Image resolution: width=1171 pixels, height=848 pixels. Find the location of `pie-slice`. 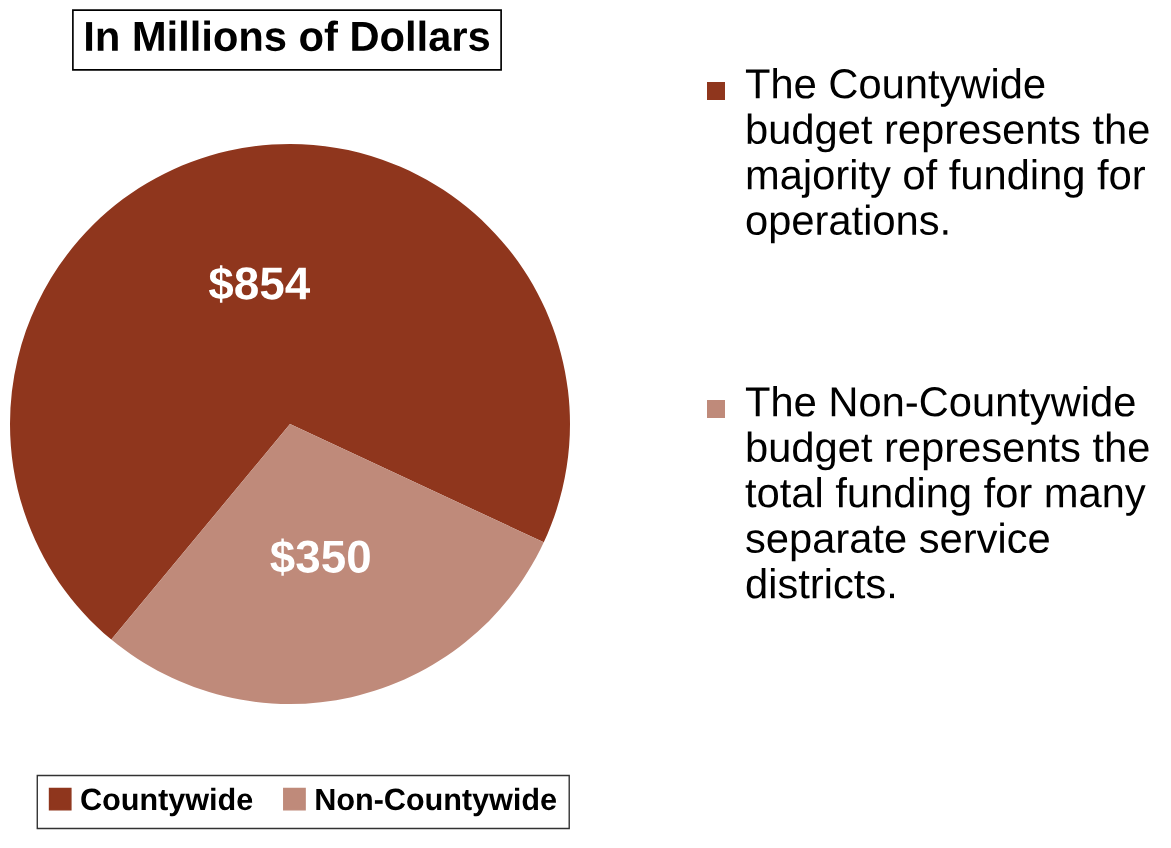

pie-slice is located at coordinates (327, 564).